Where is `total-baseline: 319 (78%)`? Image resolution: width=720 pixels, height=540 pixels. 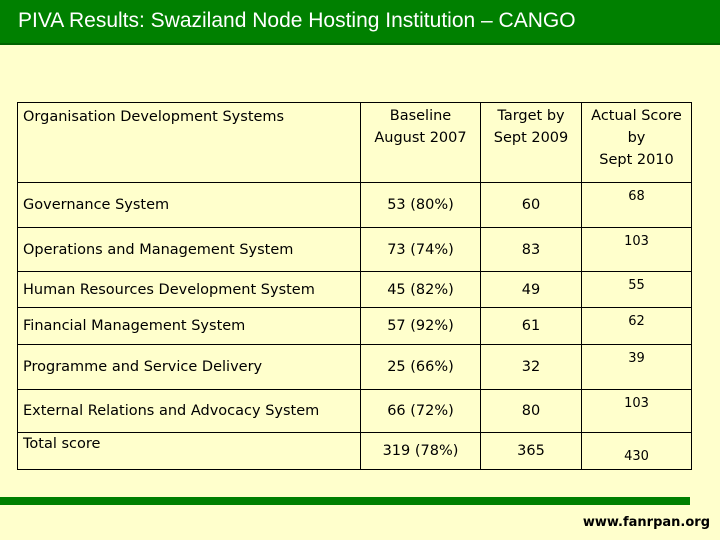 total-baseline: 319 (78%) is located at coordinates (420, 451).